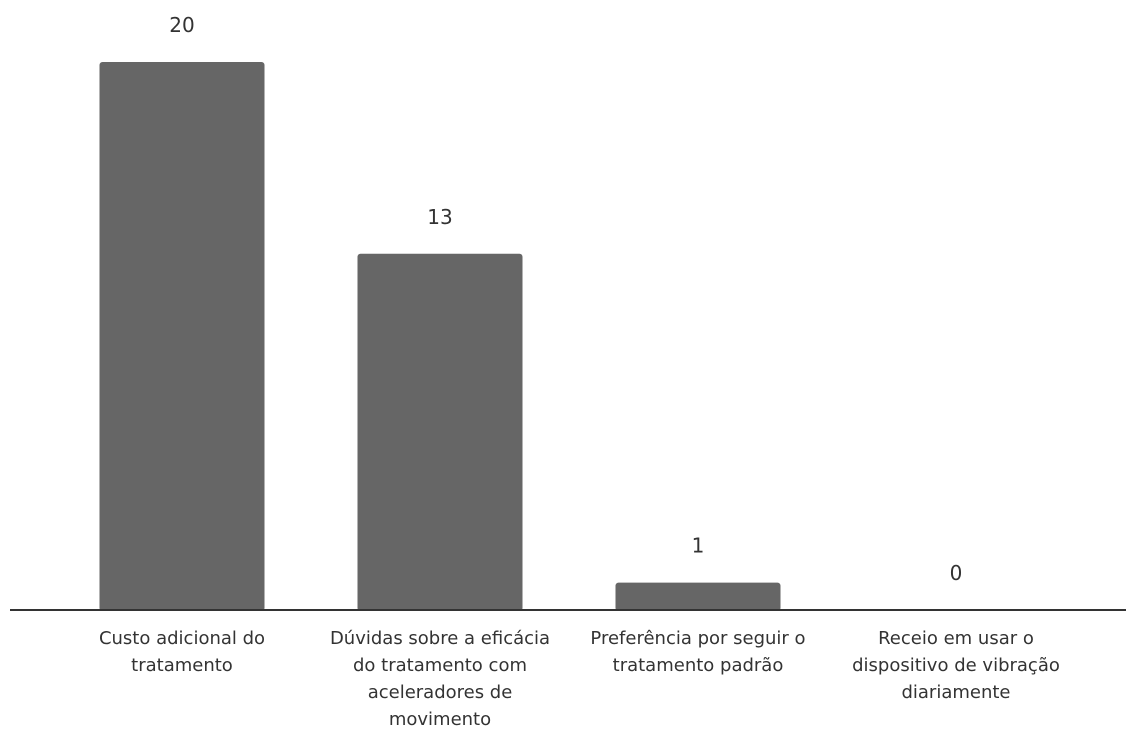 This screenshot has height=734, width=1126. What do you see at coordinates (440, 692) in the screenshot?
I see `category-label-line: aceleradores de` at bounding box center [440, 692].